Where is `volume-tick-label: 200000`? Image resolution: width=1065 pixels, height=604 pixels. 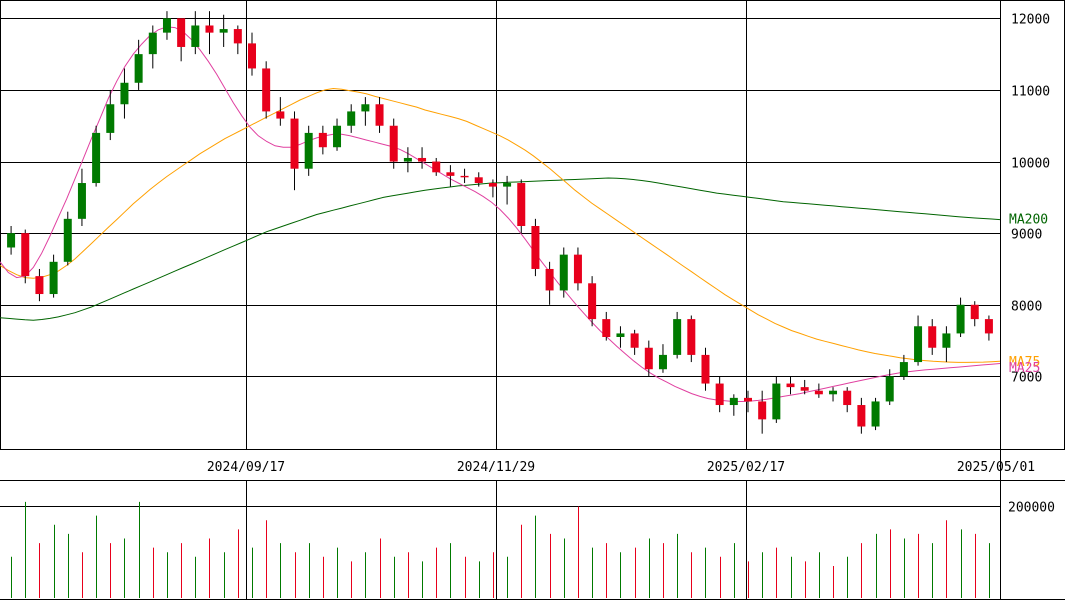 volume-tick-label: 200000 is located at coordinates (1031, 508).